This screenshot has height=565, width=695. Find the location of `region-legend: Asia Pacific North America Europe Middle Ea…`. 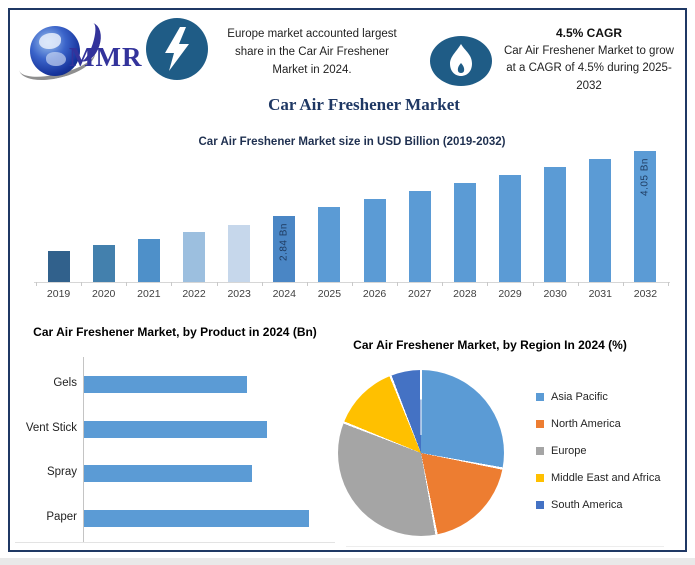

region-legend: Asia Pacific North America Europe Middle Ea… is located at coordinates (598, 456).